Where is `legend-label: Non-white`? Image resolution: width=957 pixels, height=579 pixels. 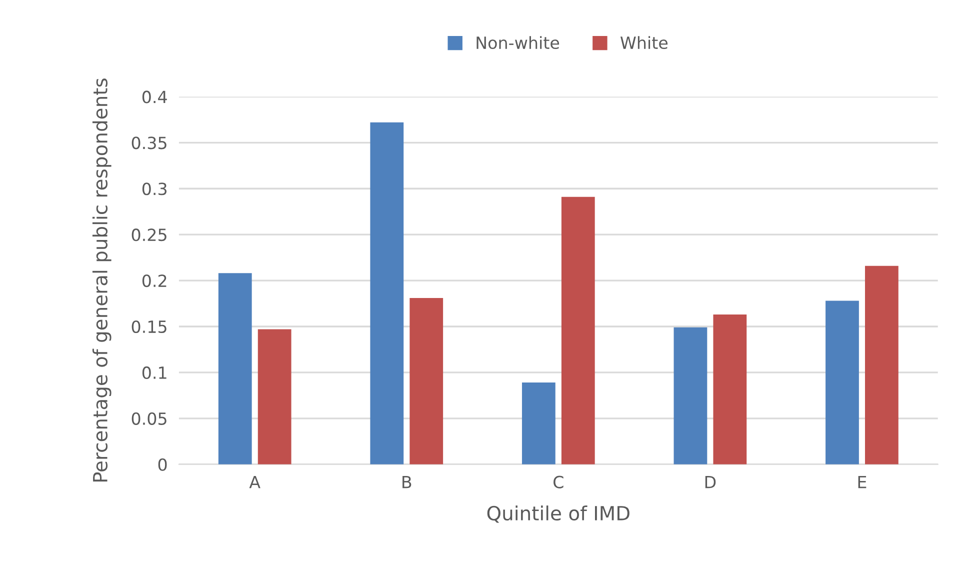 legend-label: Non-white is located at coordinates (518, 43).